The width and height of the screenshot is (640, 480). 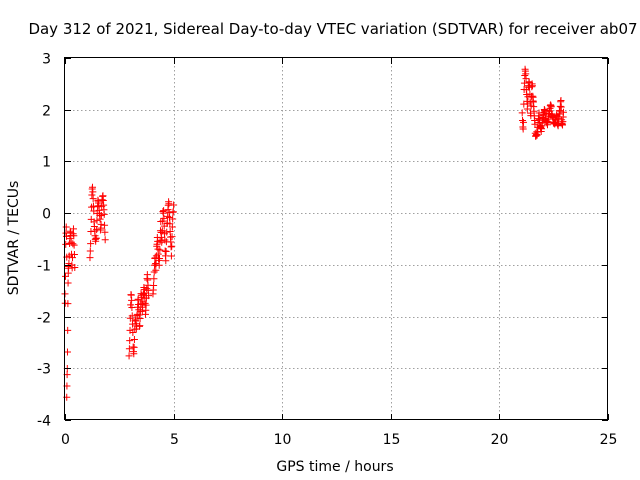 What do you see at coordinates (283, 440) in the screenshot?
I see `x-tick-label: 10` at bounding box center [283, 440].